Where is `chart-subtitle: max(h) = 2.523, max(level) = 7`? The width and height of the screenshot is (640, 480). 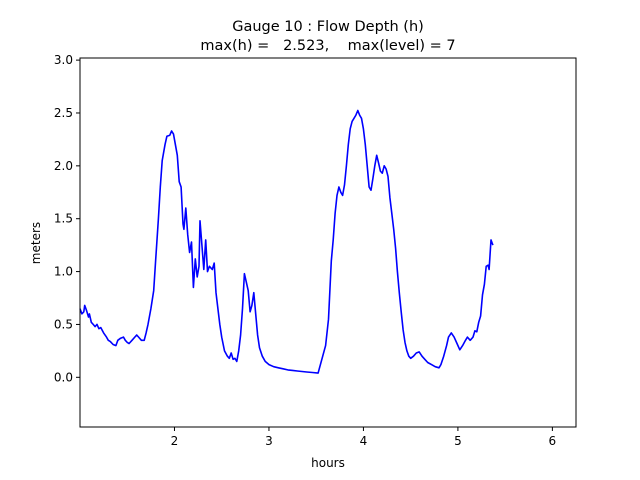
chart-subtitle: max(h) = 2.523, max(level) = 7 is located at coordinates (327, 46).